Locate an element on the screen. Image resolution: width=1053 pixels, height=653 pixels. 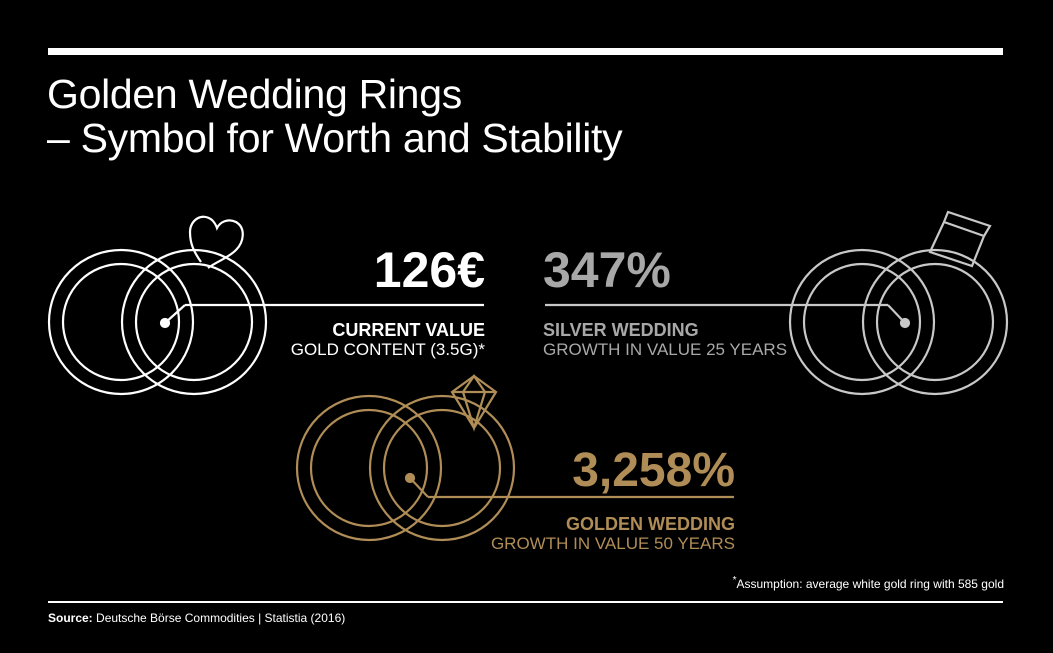
current-value: 126€ is located at coordinates (429, 270).